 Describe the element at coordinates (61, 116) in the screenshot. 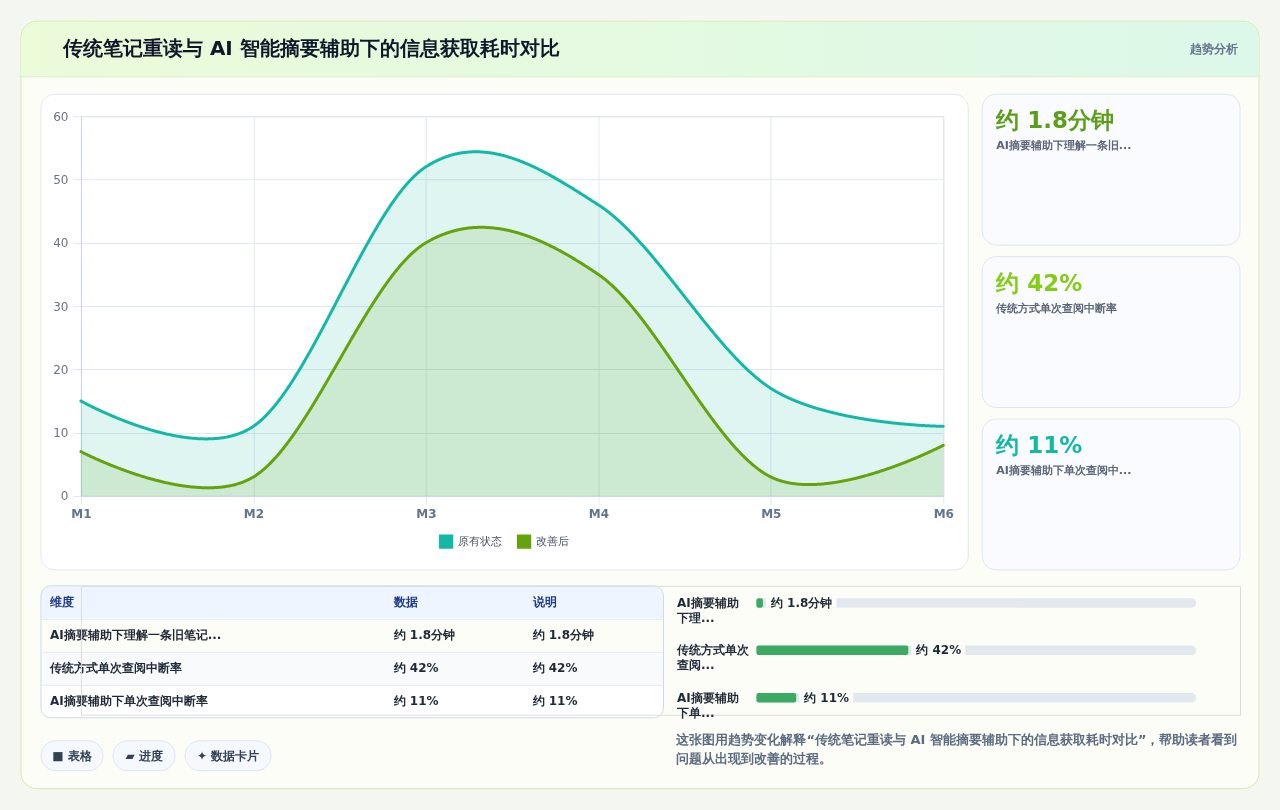

I see `y-tick-label: 60` at that location.